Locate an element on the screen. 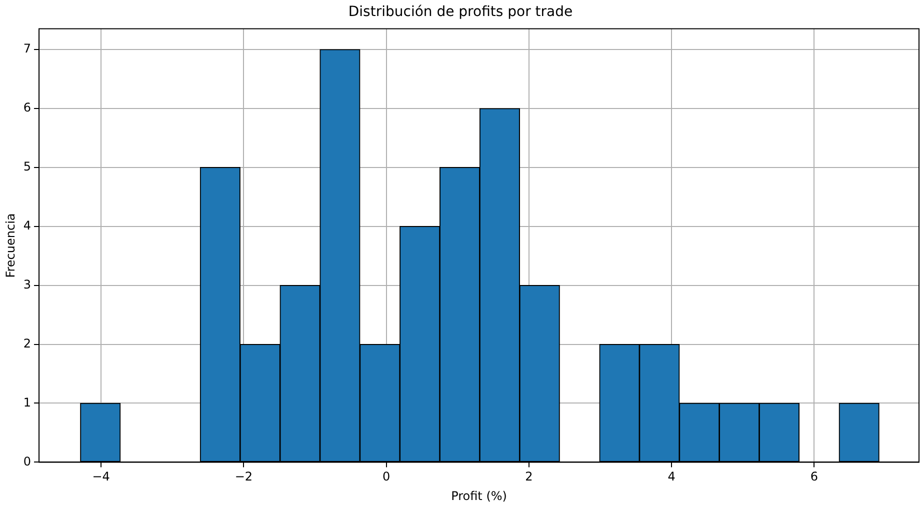 The image size is (921, 508). x-tick-label: −4 is located at coordinates (101, 477).